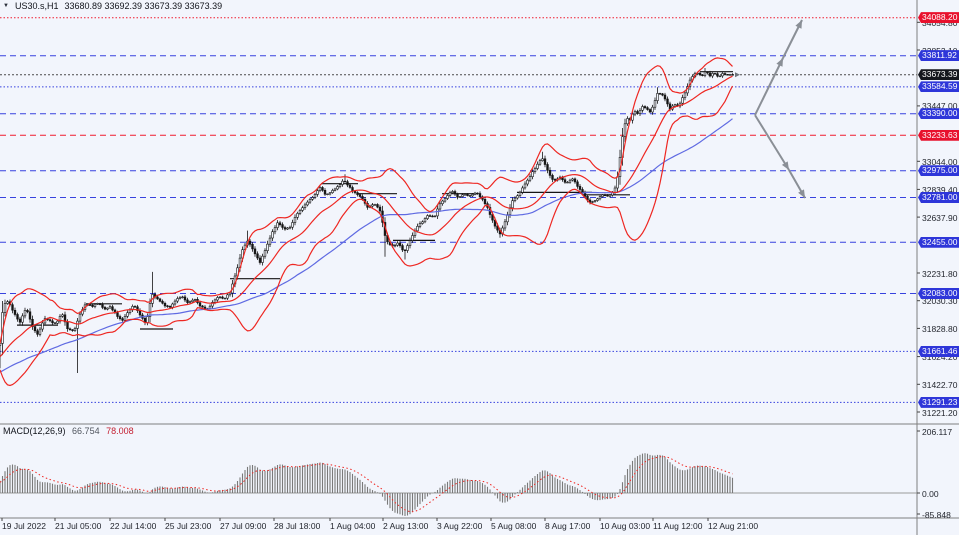 This screenshot has height=535, width=959. What do you see at coordinates (936, 514) in the screenshot?
I see `macd-scale-tick-label: -85.848` at bounding box center [936, 514].